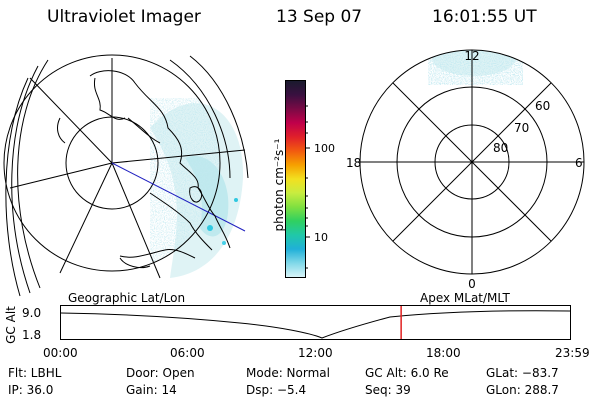 The height and width of the screenshot is (400, 600). Describe the element at coordinates (315, 353) in the screenshot. I see `timeline-xtick-2: 12:00` at that location.